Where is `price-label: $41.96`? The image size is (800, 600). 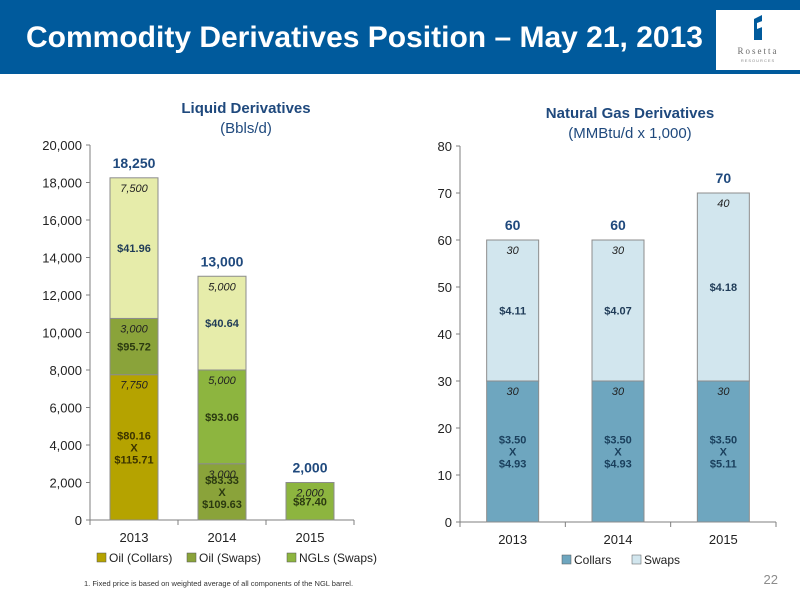
price-label: $41.96 is located at coordinates (134, 249).